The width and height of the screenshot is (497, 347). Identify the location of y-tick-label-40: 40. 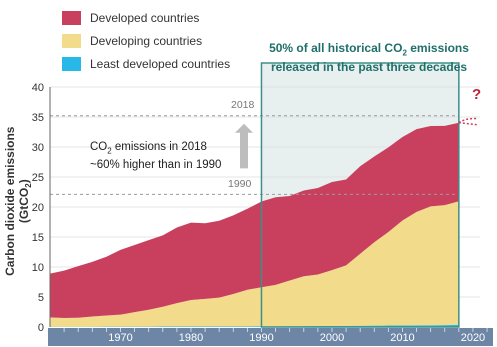
(38, 88).